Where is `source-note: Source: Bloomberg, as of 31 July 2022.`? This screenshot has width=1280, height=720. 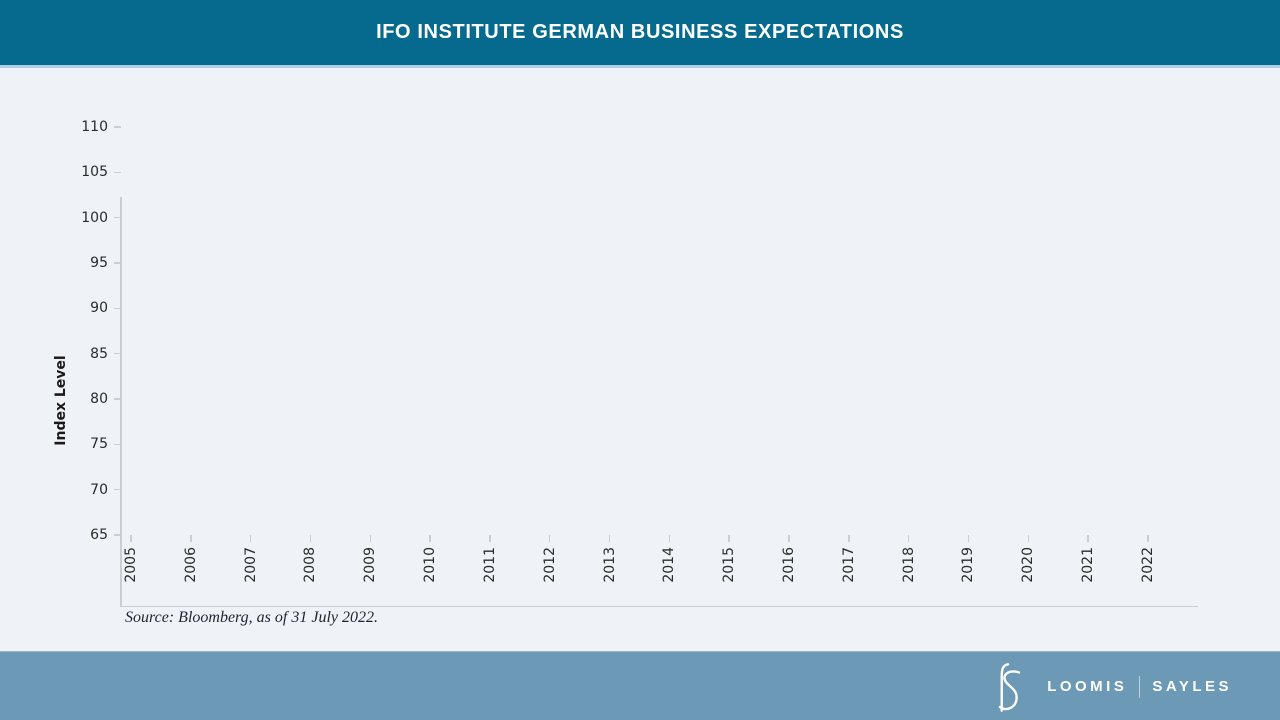 source-note: Source: Bloomberg, as of 31 July 2022. is located at coordinates (251, 617).